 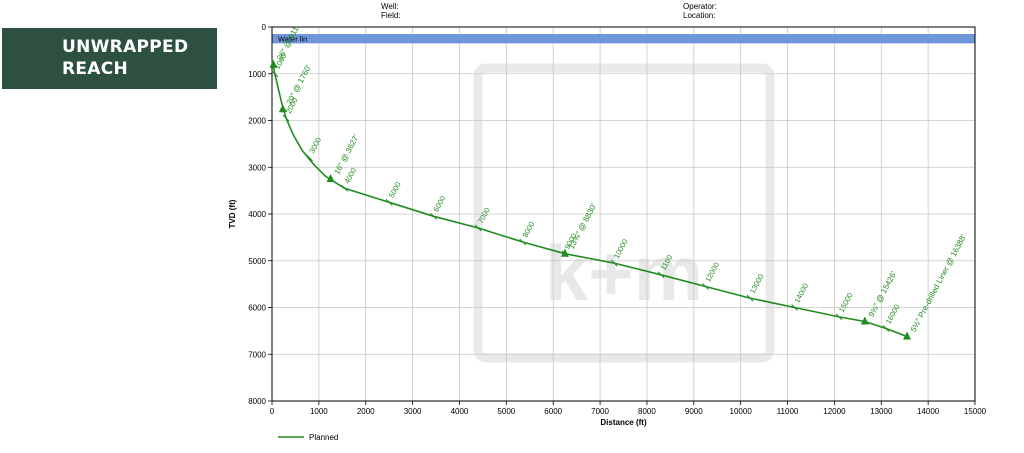 I want to click on x-tick-label-4: 4000, so click(x=460, y=411).